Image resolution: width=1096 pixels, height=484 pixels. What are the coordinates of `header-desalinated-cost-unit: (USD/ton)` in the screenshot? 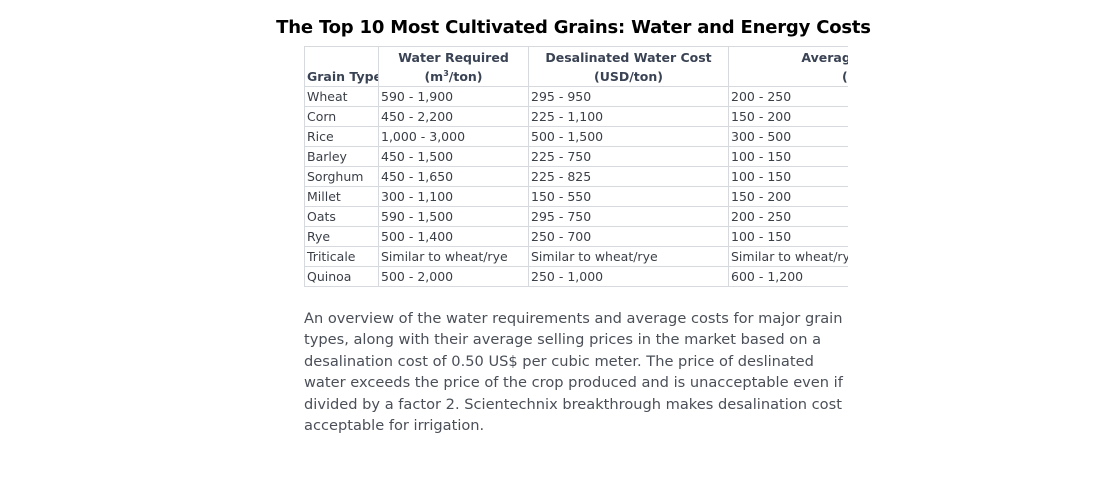 It's located at (628, 76).